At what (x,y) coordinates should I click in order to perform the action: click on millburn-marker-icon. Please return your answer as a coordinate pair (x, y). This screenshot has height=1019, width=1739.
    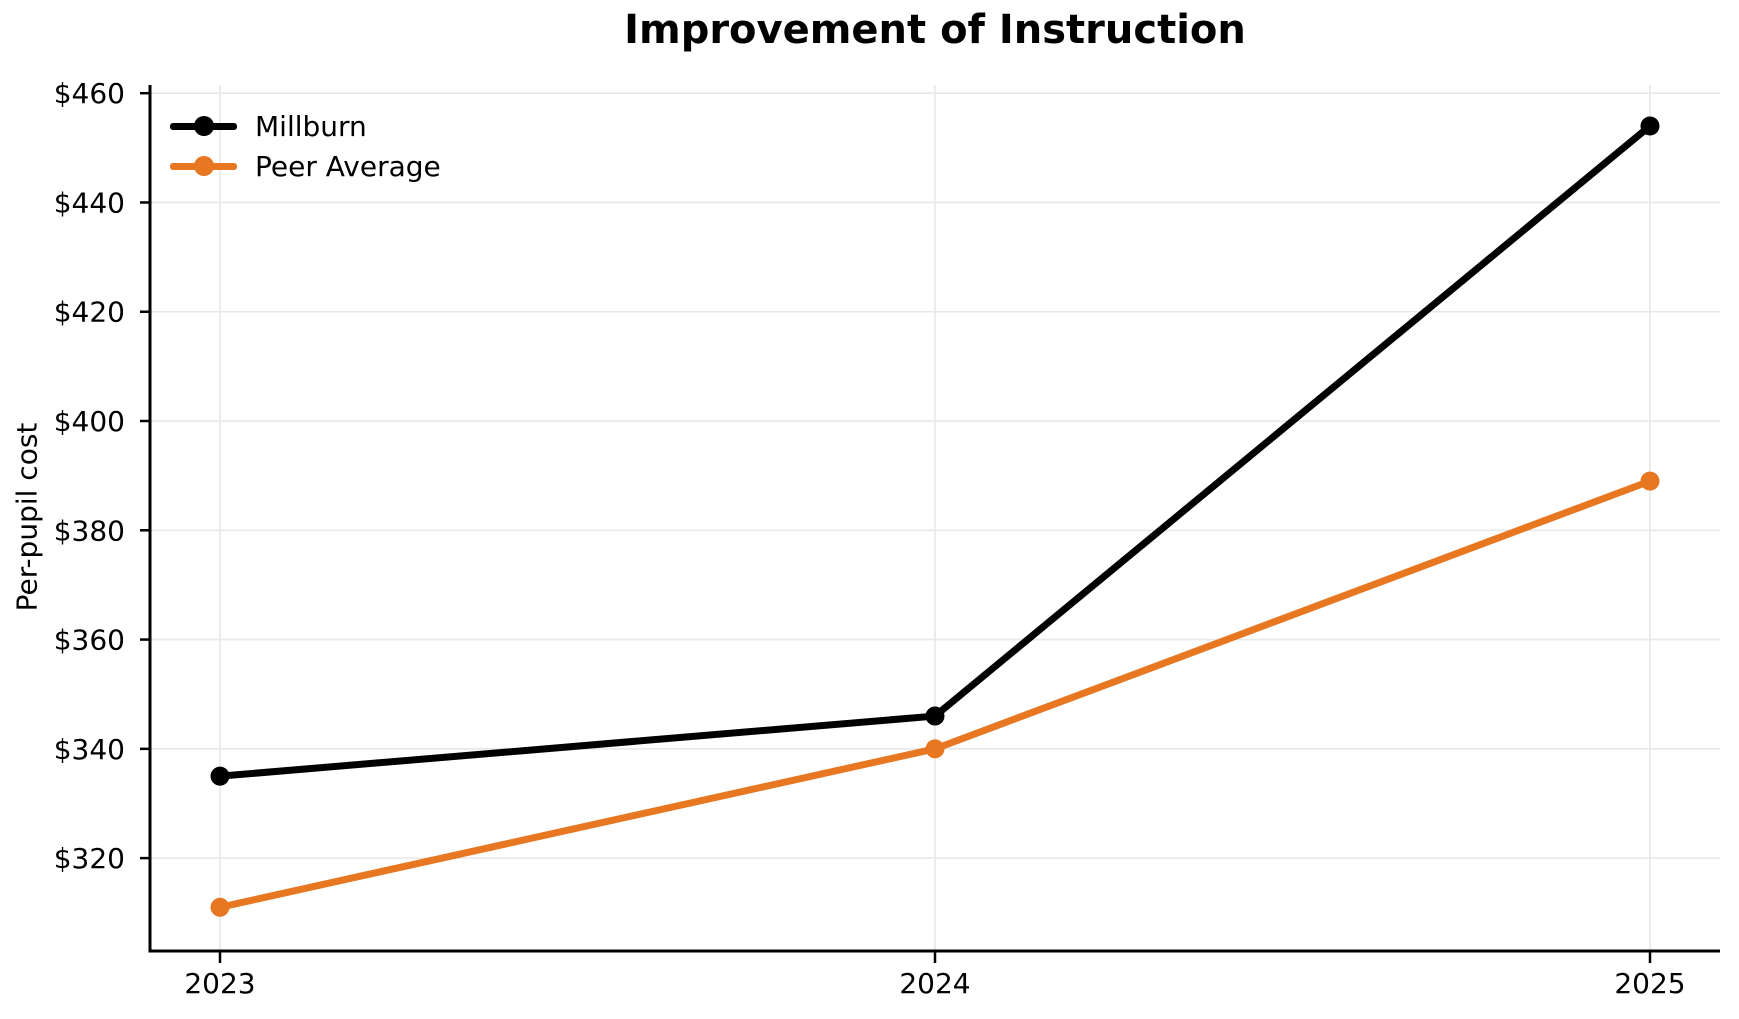
    Looking at the image, I should click on (203, 126).